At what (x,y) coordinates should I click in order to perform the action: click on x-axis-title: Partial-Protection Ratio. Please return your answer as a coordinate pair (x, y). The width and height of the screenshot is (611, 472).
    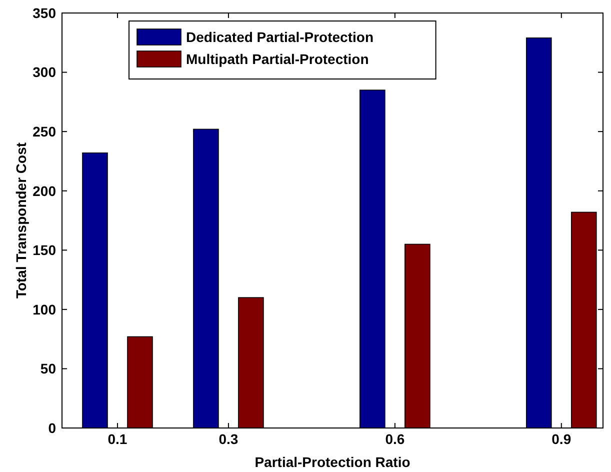
    Looking at the image, I should click on (332, 462).